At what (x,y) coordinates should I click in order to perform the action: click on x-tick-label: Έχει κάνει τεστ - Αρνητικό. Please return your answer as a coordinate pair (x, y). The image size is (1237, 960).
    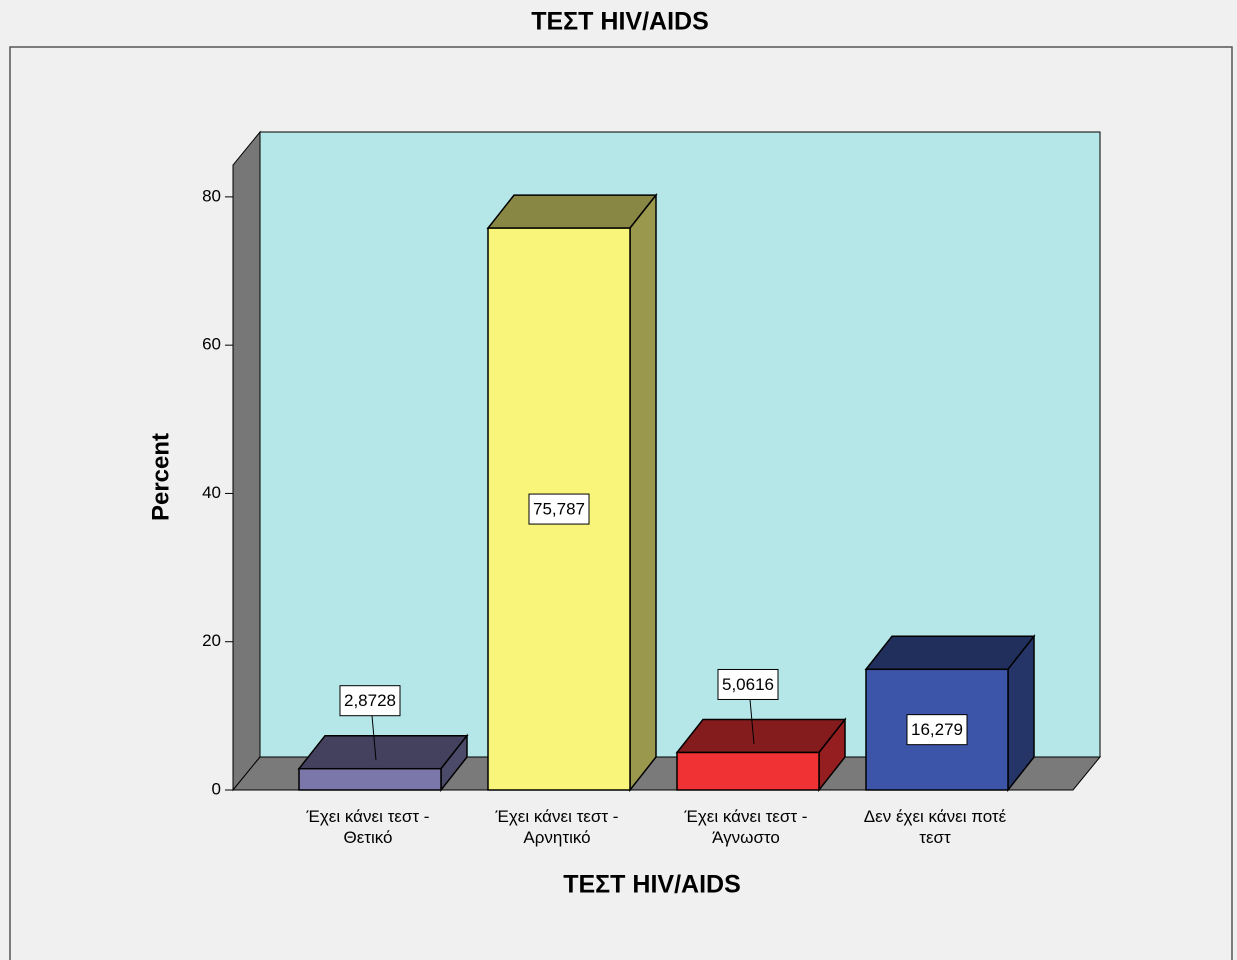
    Looking at the image, I should click on (557, 827).